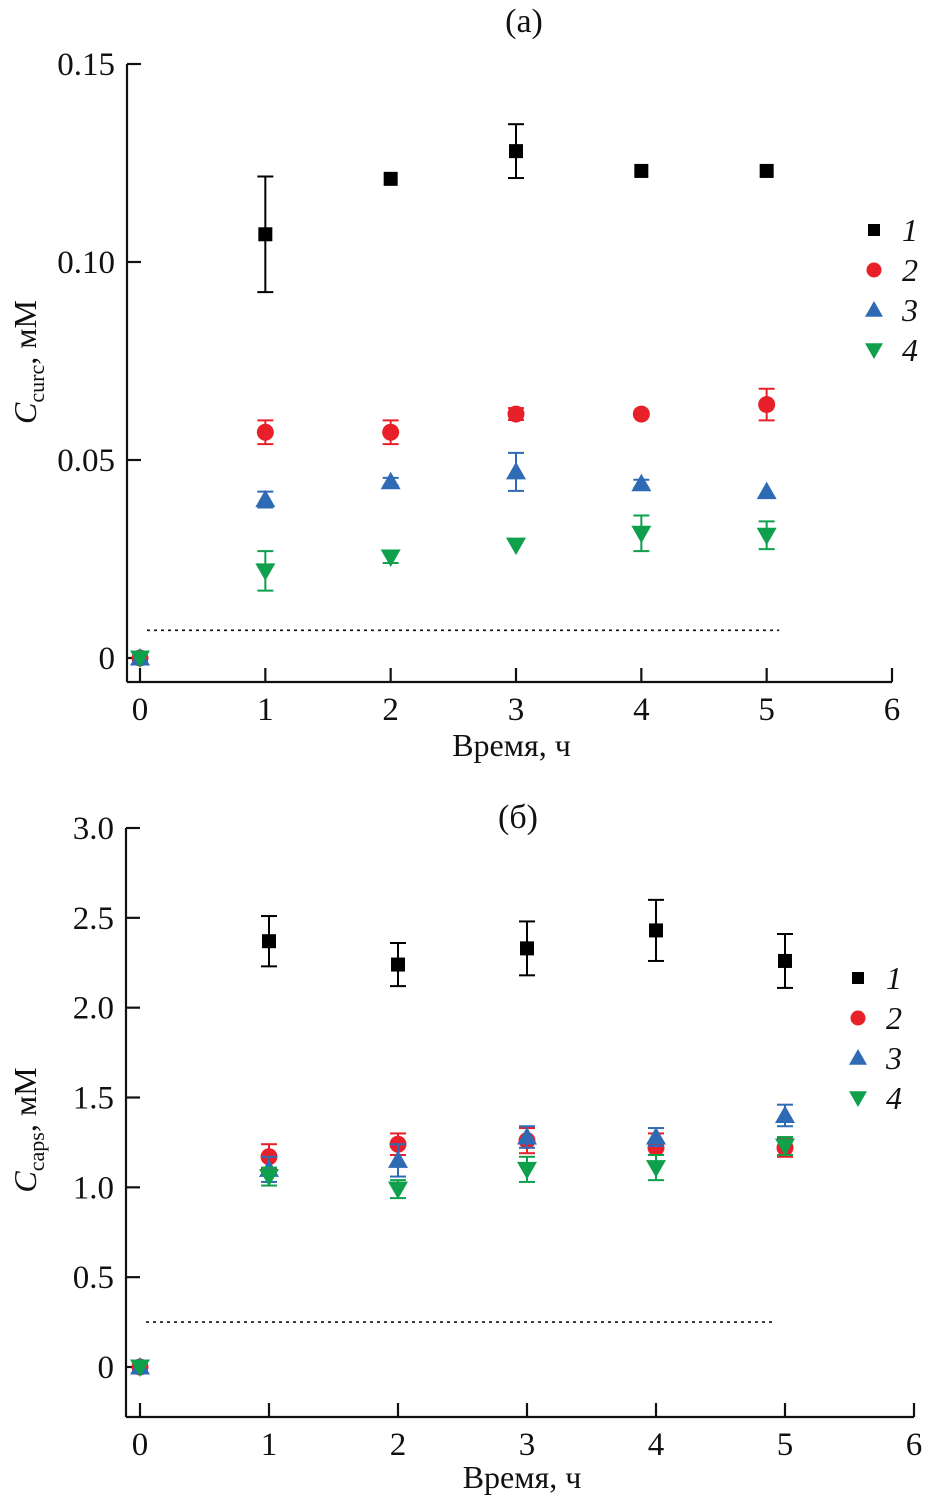 This screenshot has height=1500, width=925. I want to click on y-tick-label: 0.5, so click(93, 1278).